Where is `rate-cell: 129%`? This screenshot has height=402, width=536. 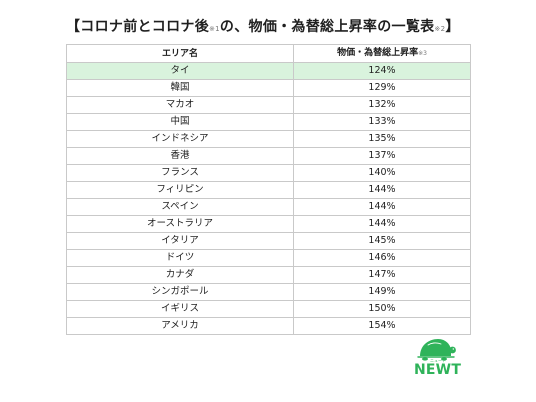
rate-cell: 129% is located at coordinates (382, 88).